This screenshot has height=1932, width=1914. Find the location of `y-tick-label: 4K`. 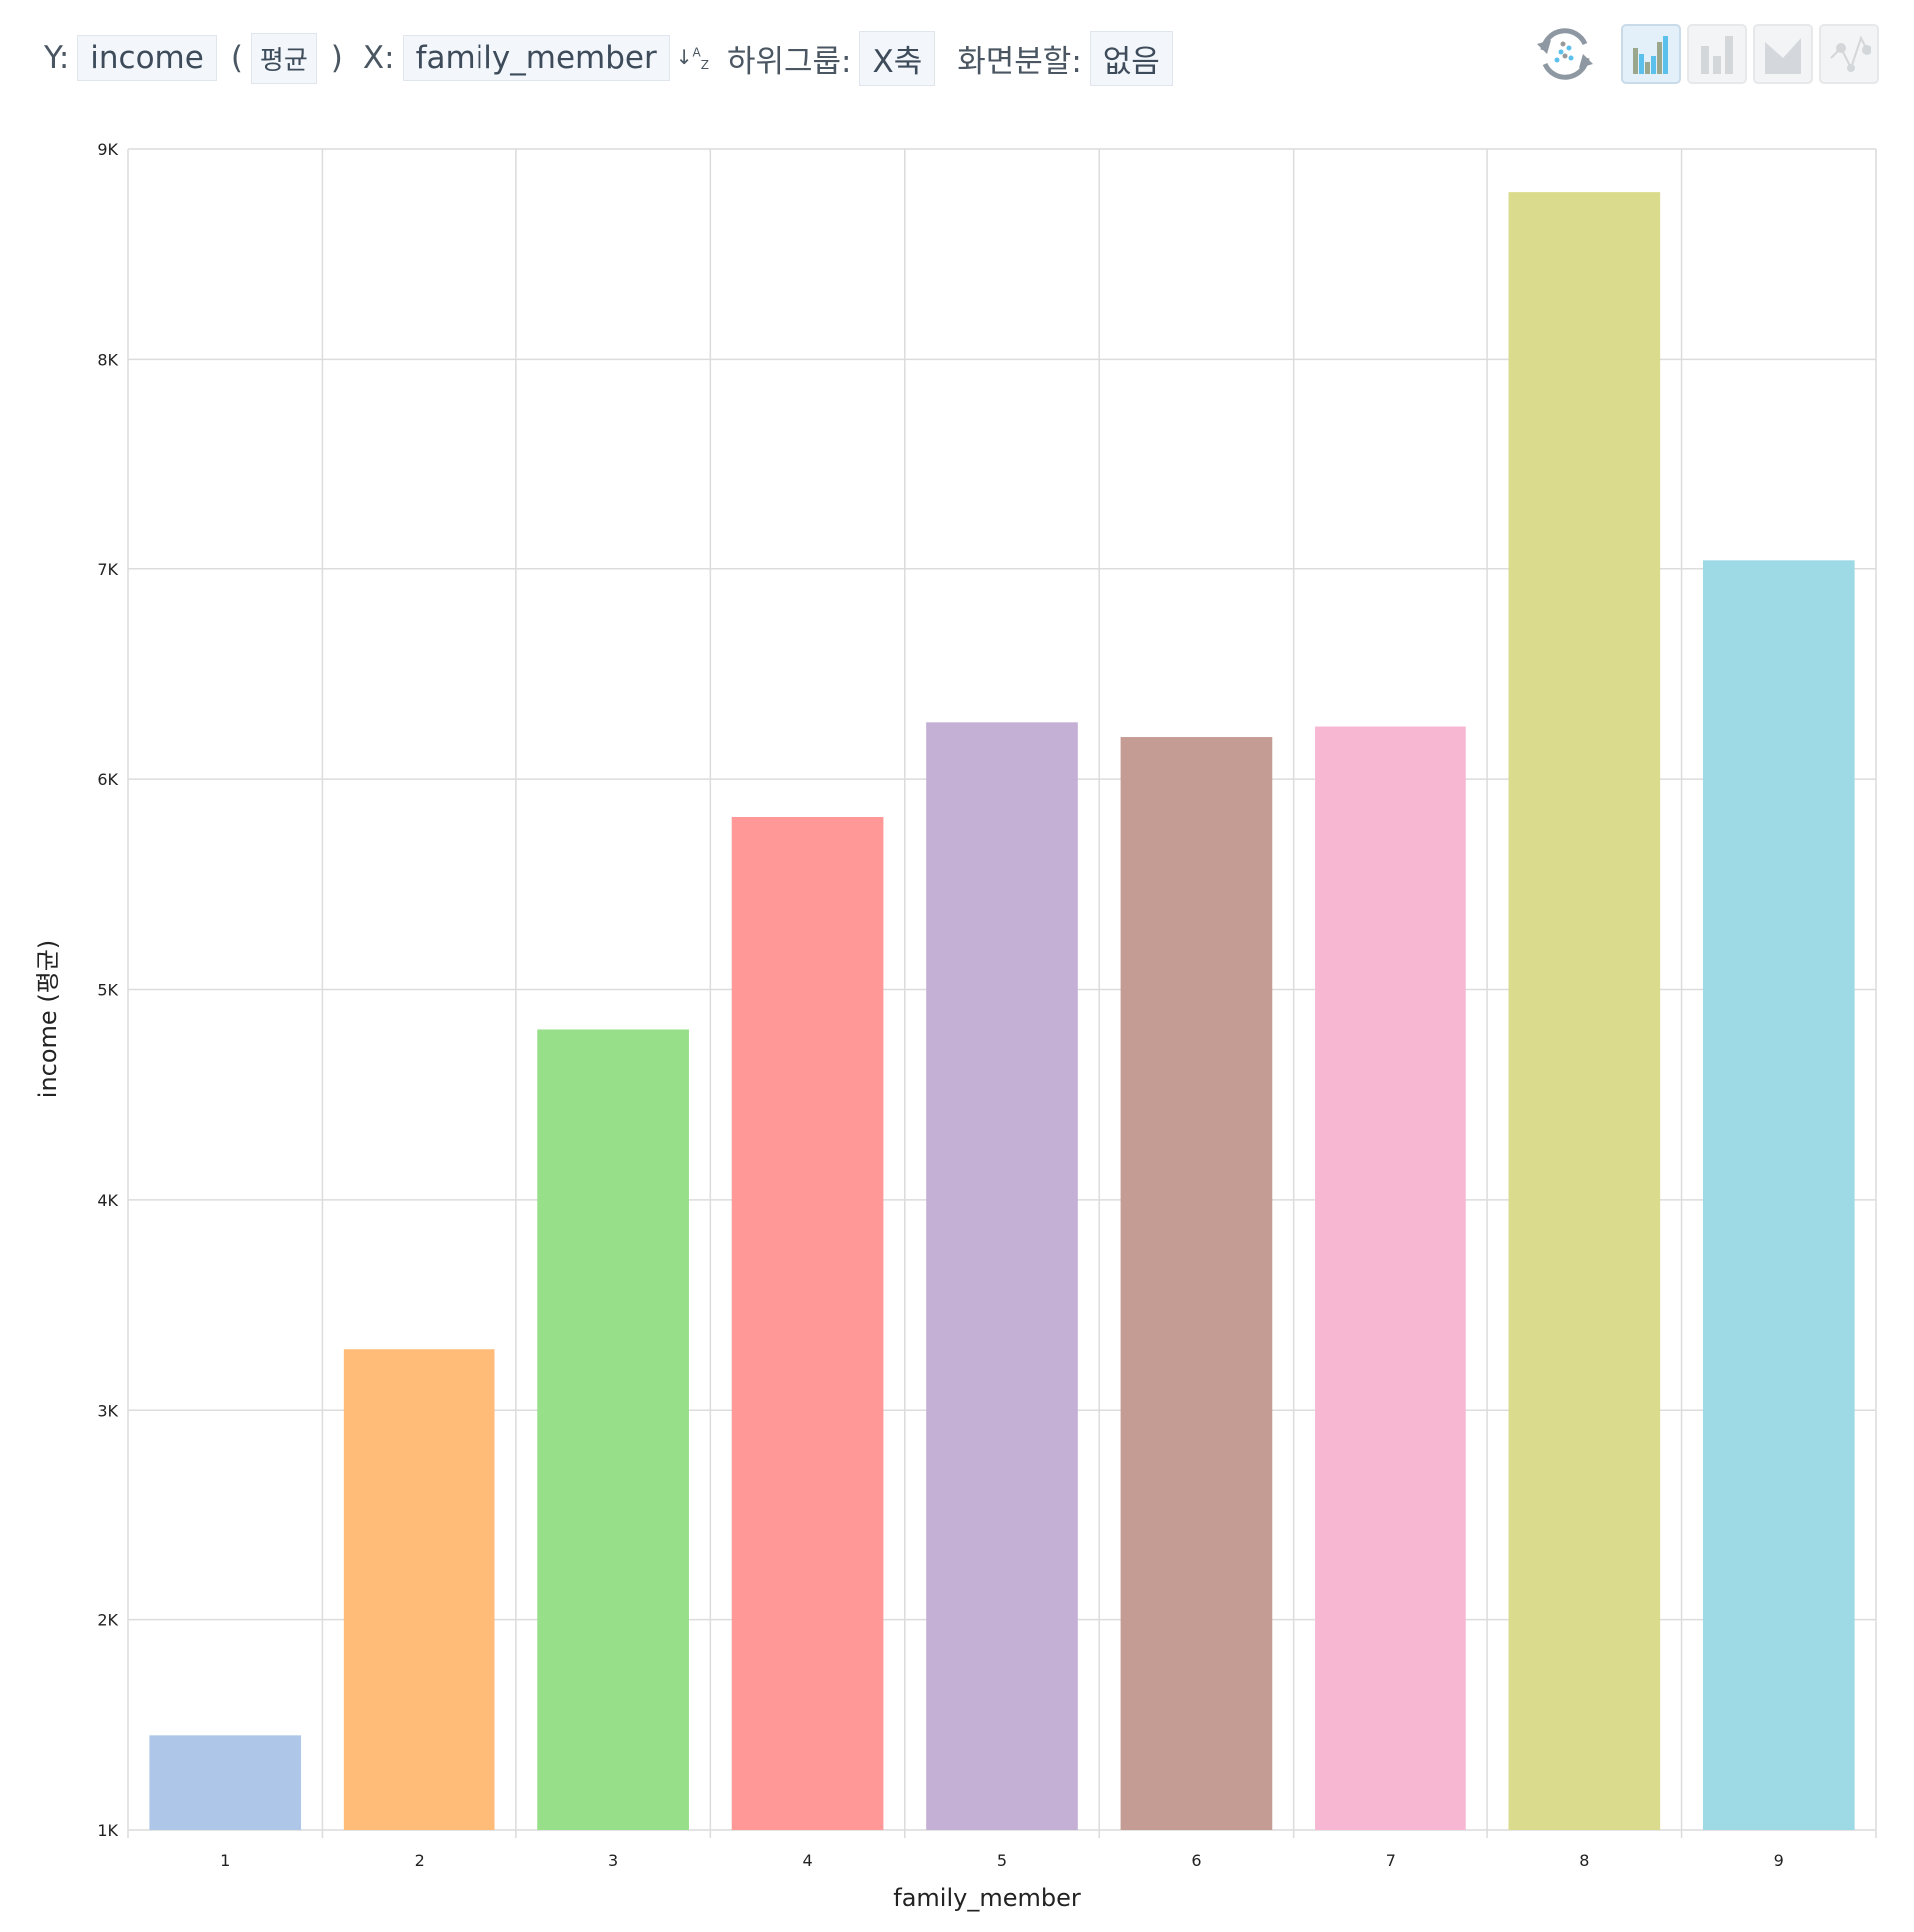

y-tick-label: 4K is located at coordinates (107, 1200).